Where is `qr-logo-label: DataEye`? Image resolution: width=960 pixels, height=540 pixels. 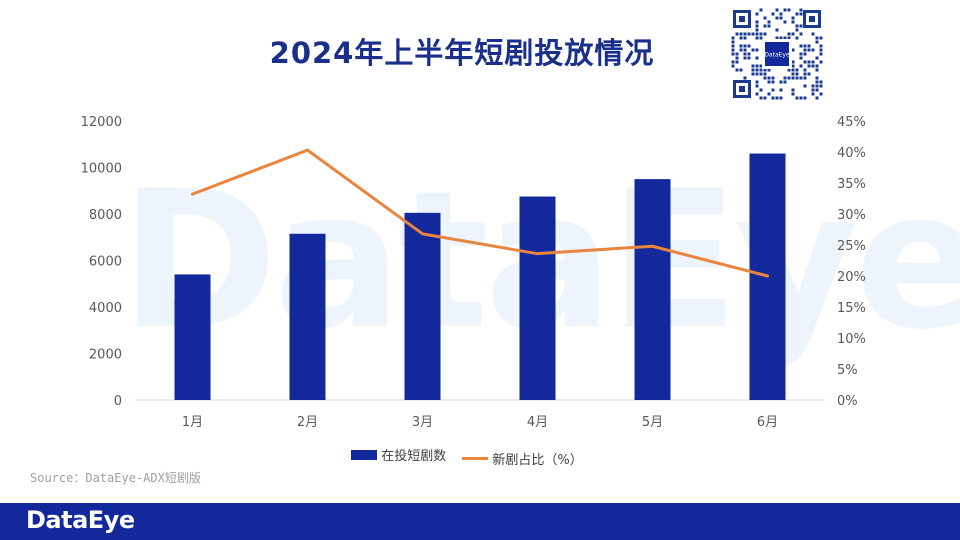 qr-logo-label: DataEye is located at coordinates (777, 55).